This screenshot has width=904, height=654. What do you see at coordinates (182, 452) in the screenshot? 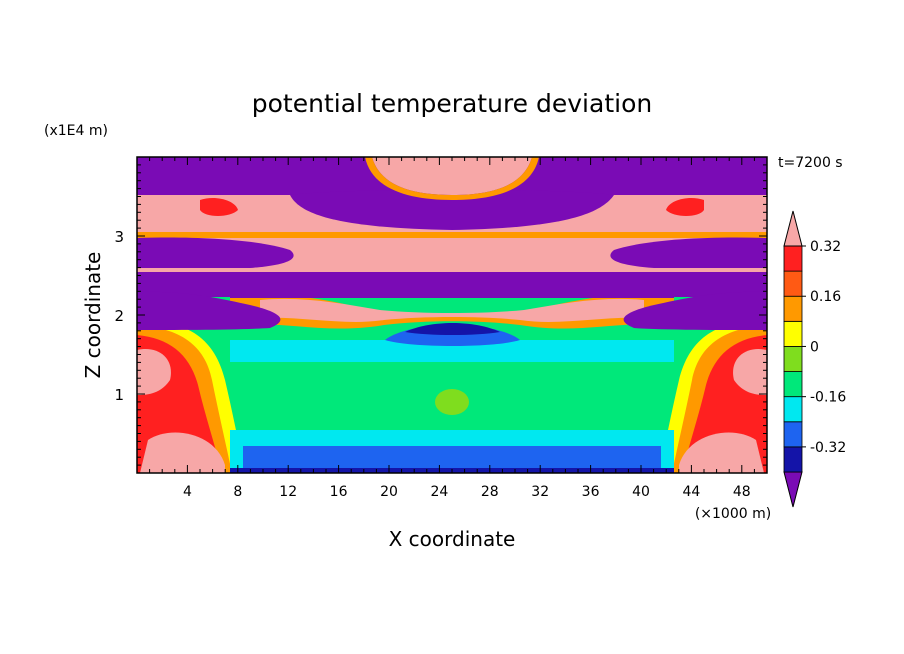
I see `left-warm-core-lower` at bounding box center [182, 452].